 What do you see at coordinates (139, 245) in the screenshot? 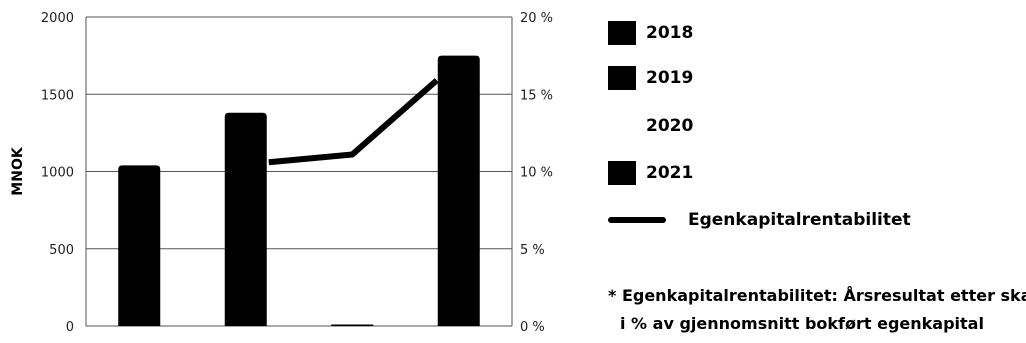
I see `bar-2018` at bounding box center [139, 245].